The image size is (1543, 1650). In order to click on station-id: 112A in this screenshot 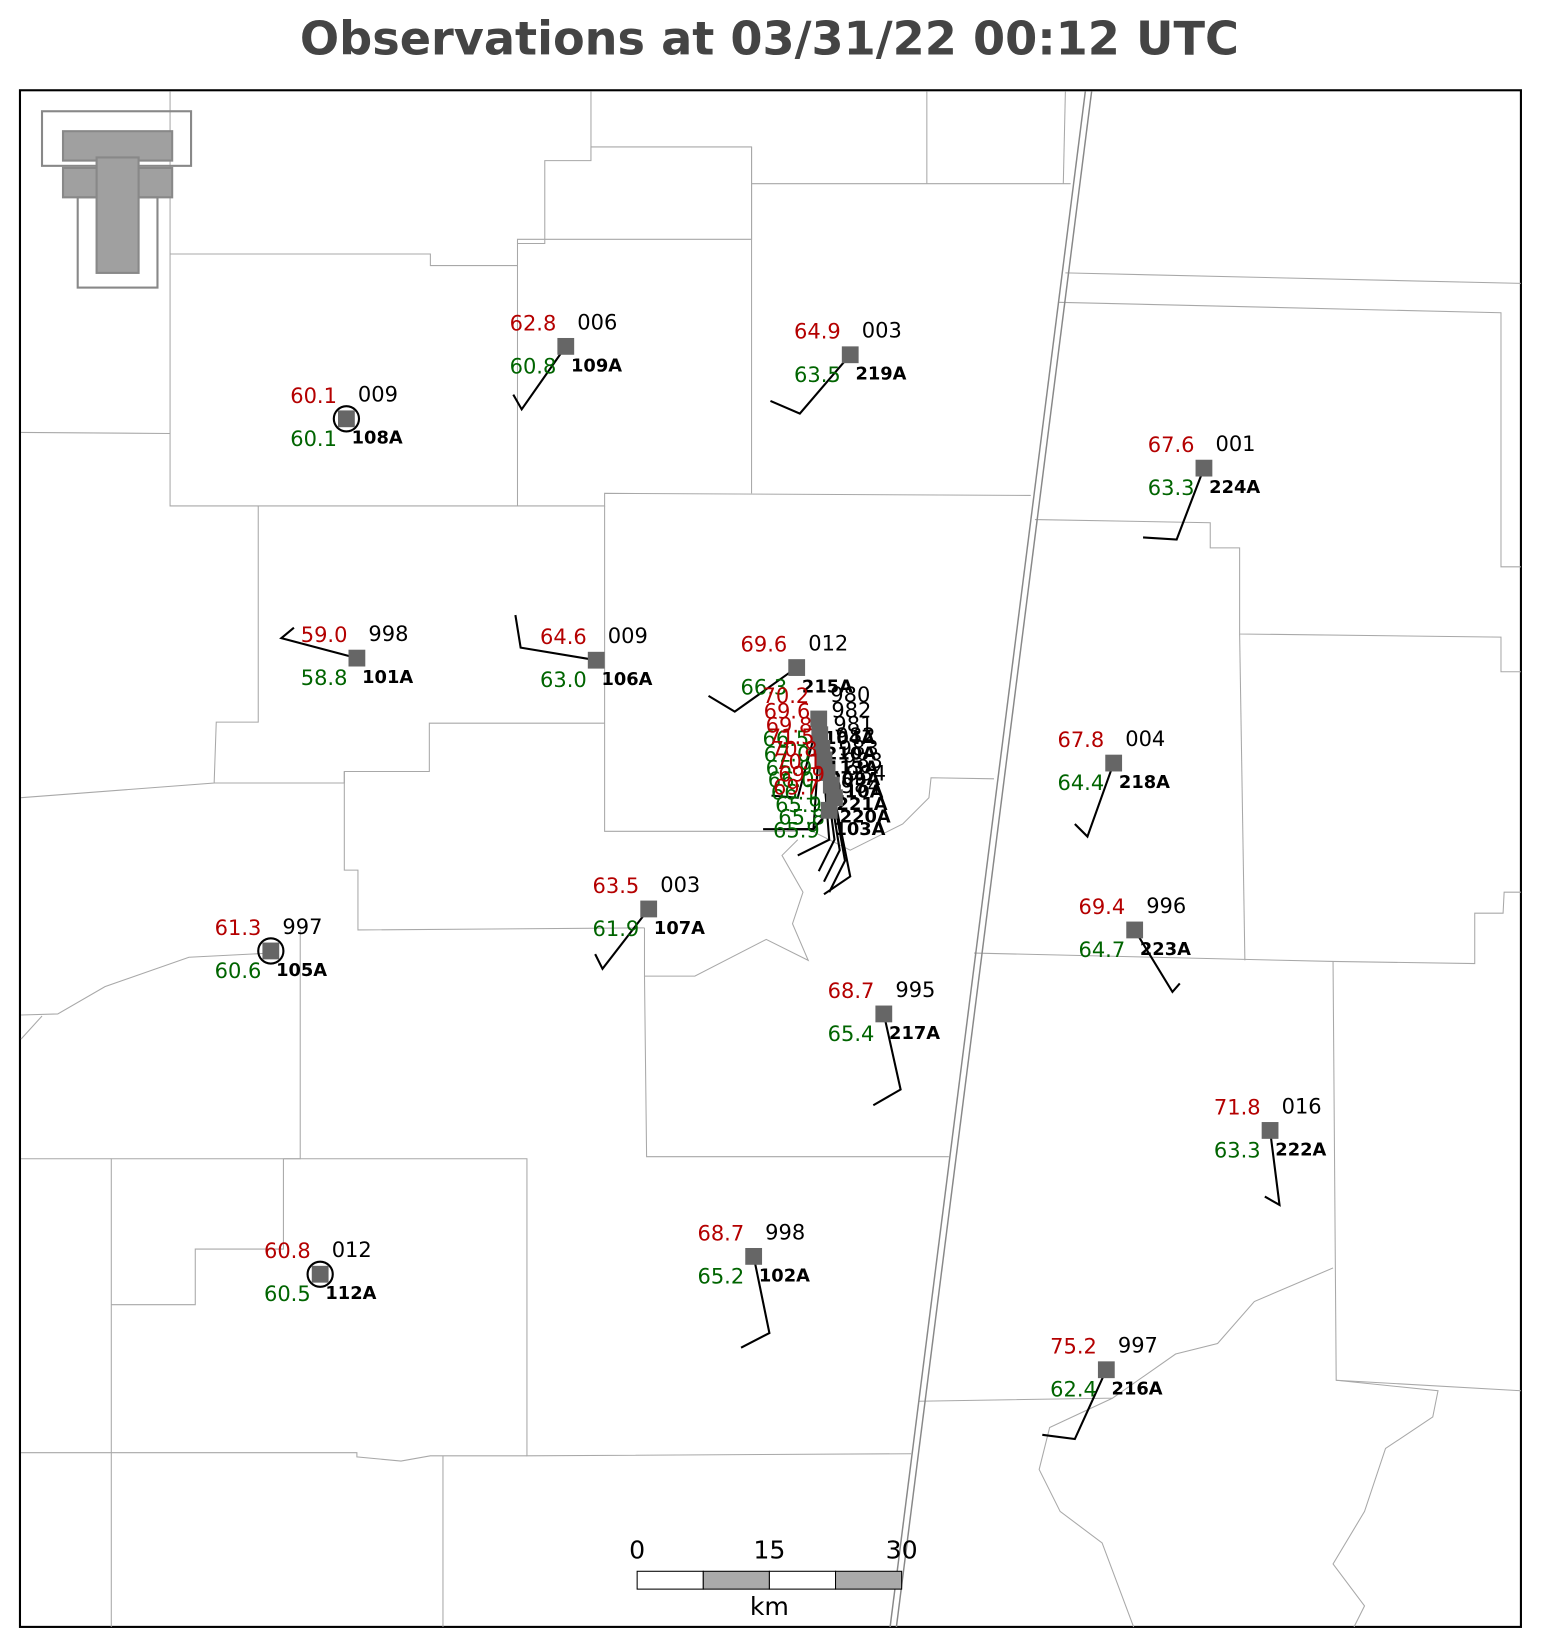, I will do `click(350, 1293)`.